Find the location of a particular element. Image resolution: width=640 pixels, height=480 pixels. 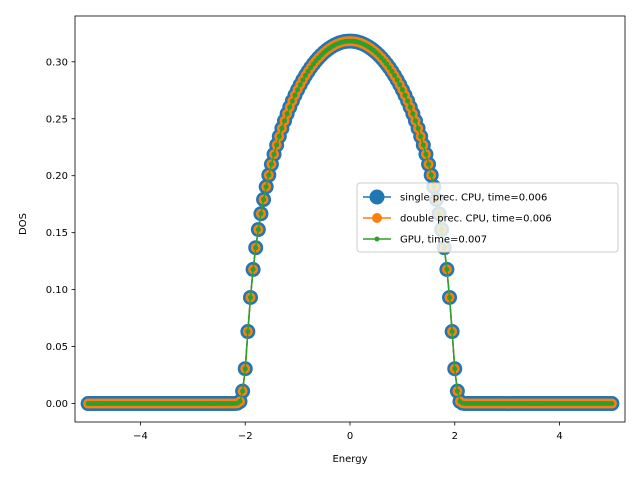

legend-label: double prec. CPU, time=0.006 is located at coordinates (476, 219).